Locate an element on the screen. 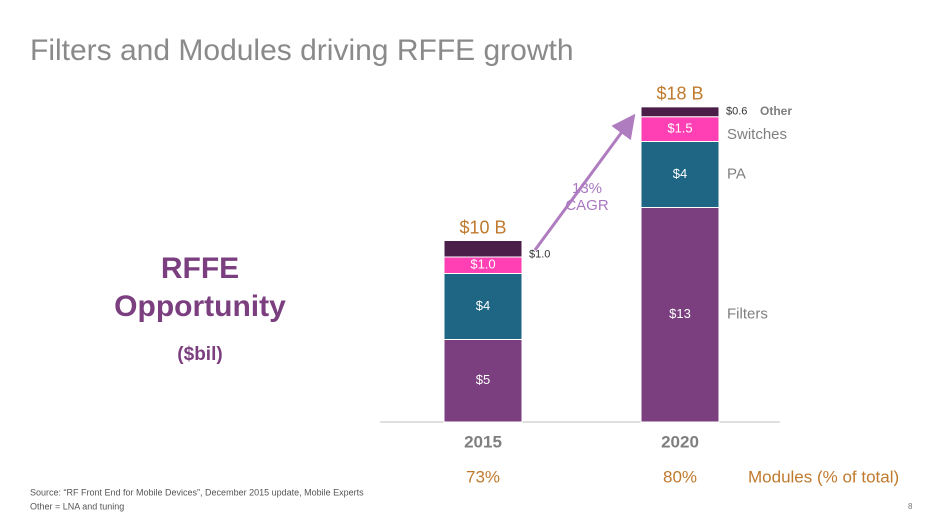 The width and height of the screenshot is (941, 520). annotation: CAGR is located at coordinates (587, 205).